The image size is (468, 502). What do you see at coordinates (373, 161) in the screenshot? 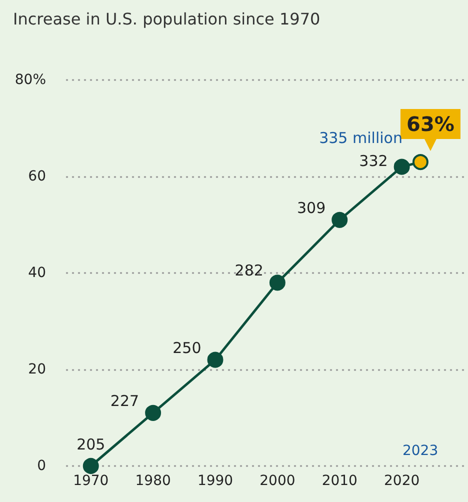
I see `annotation: 332` at bounding box center [373, 161].